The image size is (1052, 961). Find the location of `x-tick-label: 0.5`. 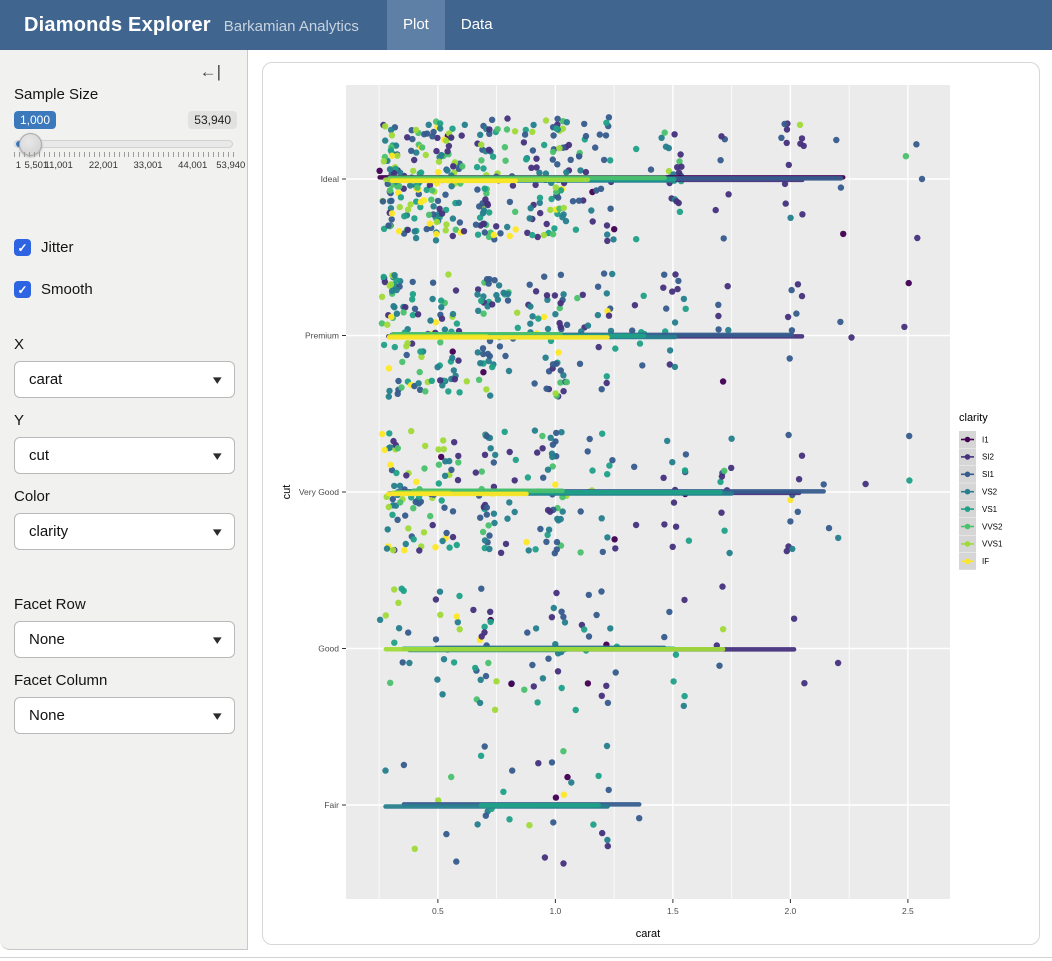

x-tick-label: 0.5 is located at coordinates (438, 911).